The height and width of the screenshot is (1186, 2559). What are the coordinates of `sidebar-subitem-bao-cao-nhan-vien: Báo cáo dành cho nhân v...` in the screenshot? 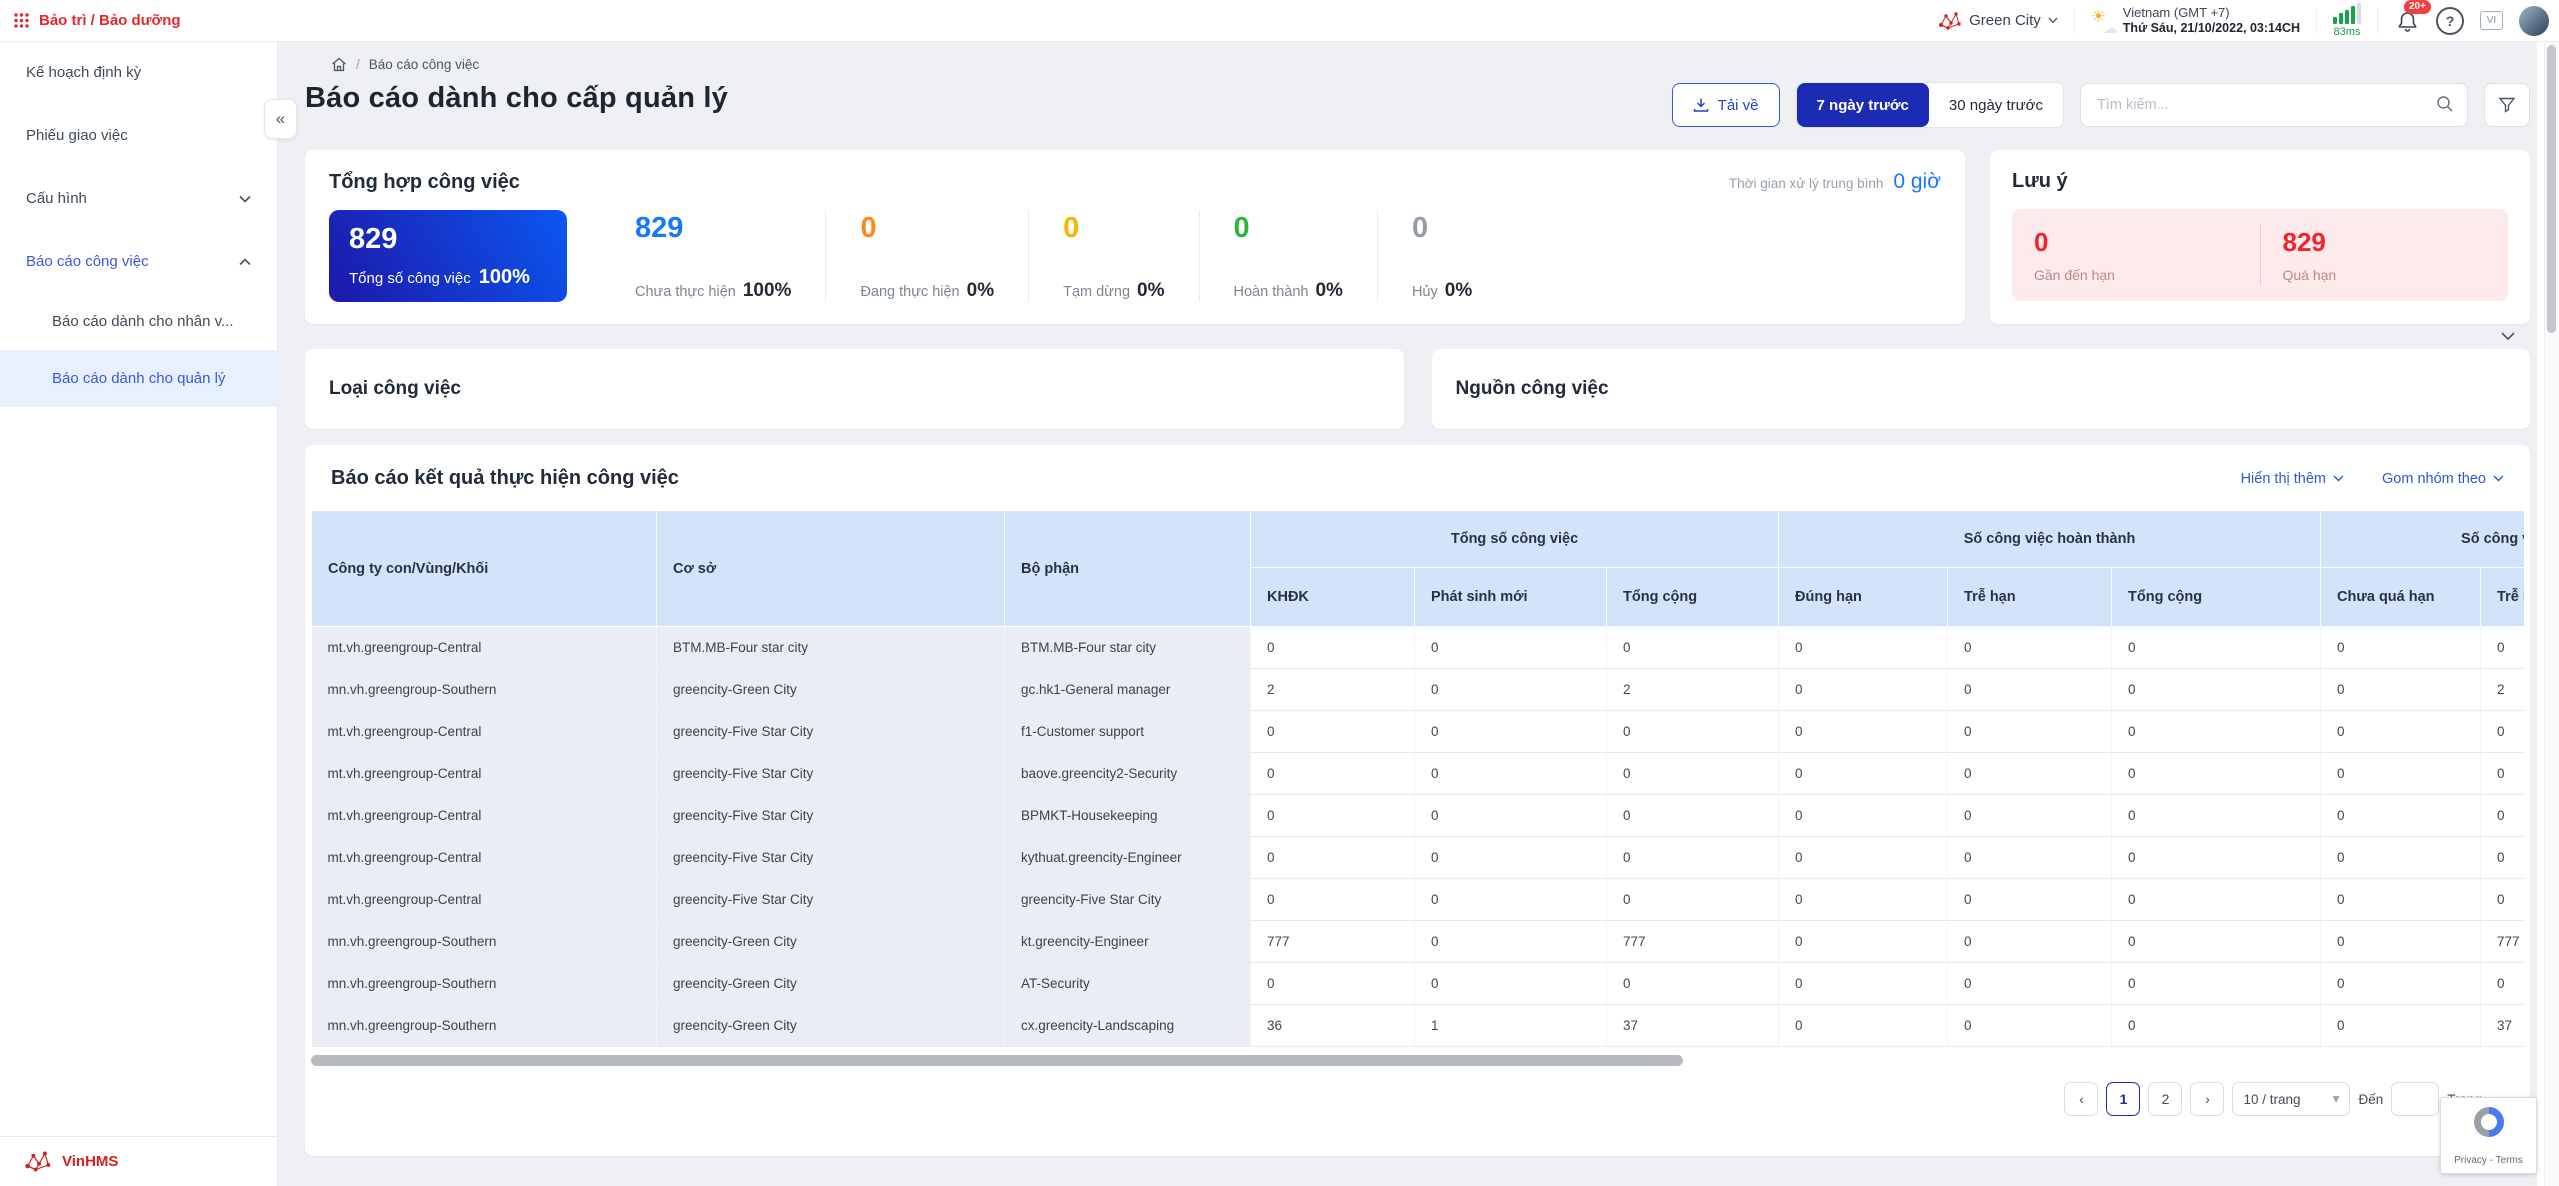 It's located at (138, 321).